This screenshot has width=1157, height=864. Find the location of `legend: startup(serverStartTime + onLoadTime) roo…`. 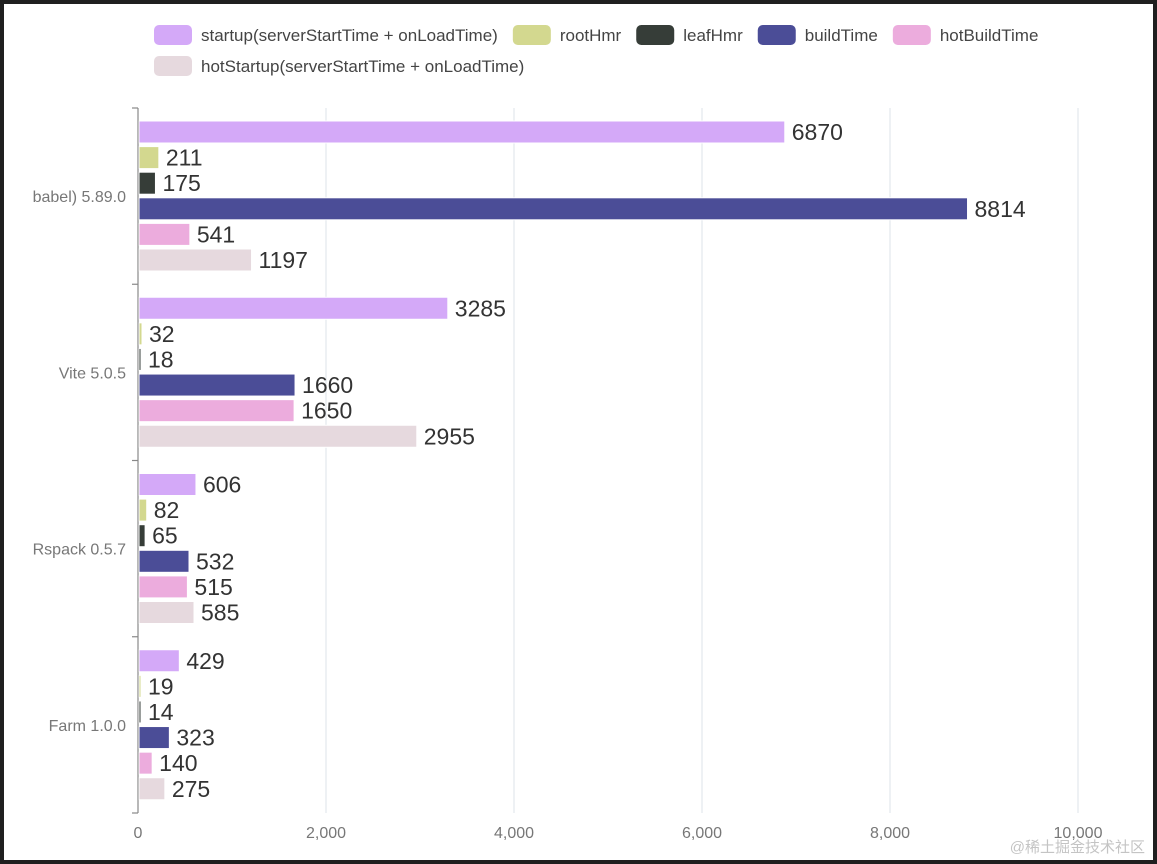

legend: startup(serverStartTime + onLoadTime) roo… is located at coordinates (596, 50).